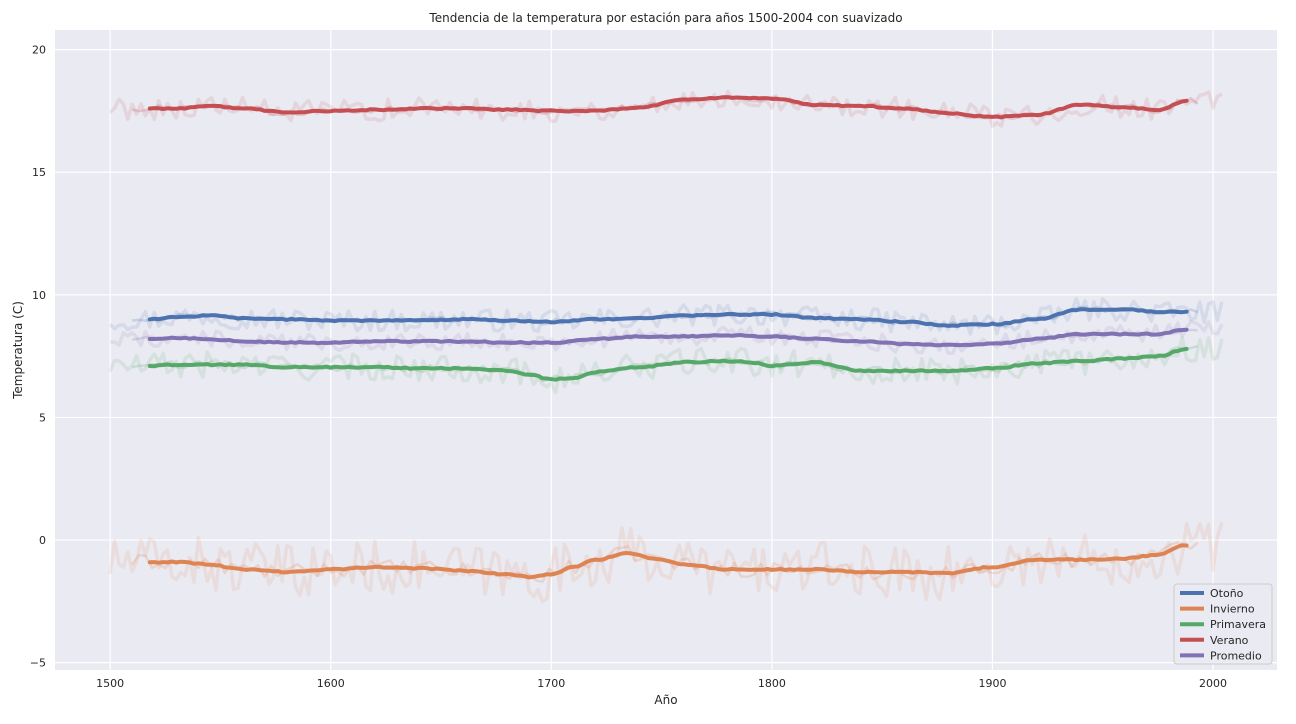 Image resolution: width=1296 pixels, height=724 pixels. I want to click on x-tick-label: 1500, so click(110, 683).